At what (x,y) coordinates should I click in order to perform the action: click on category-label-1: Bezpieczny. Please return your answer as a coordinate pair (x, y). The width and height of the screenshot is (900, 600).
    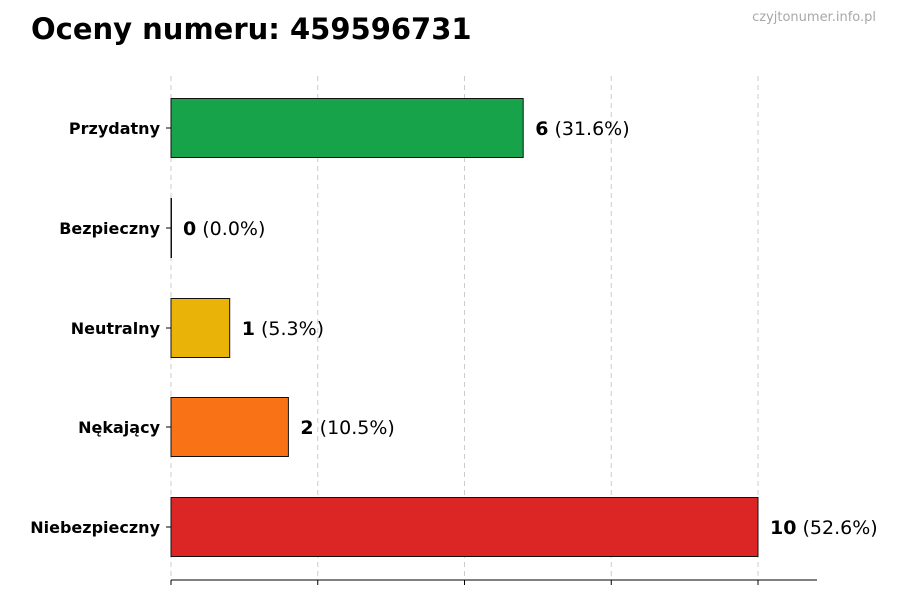
    Looking at the image, I should click on (109, 228).